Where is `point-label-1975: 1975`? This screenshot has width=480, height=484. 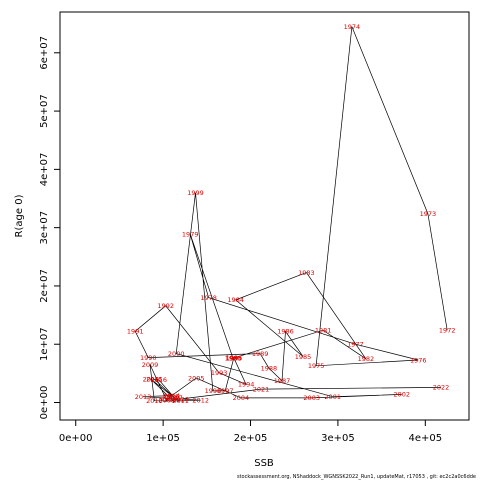
point-label-1975: 1975 is located at coordinates (316, 366).